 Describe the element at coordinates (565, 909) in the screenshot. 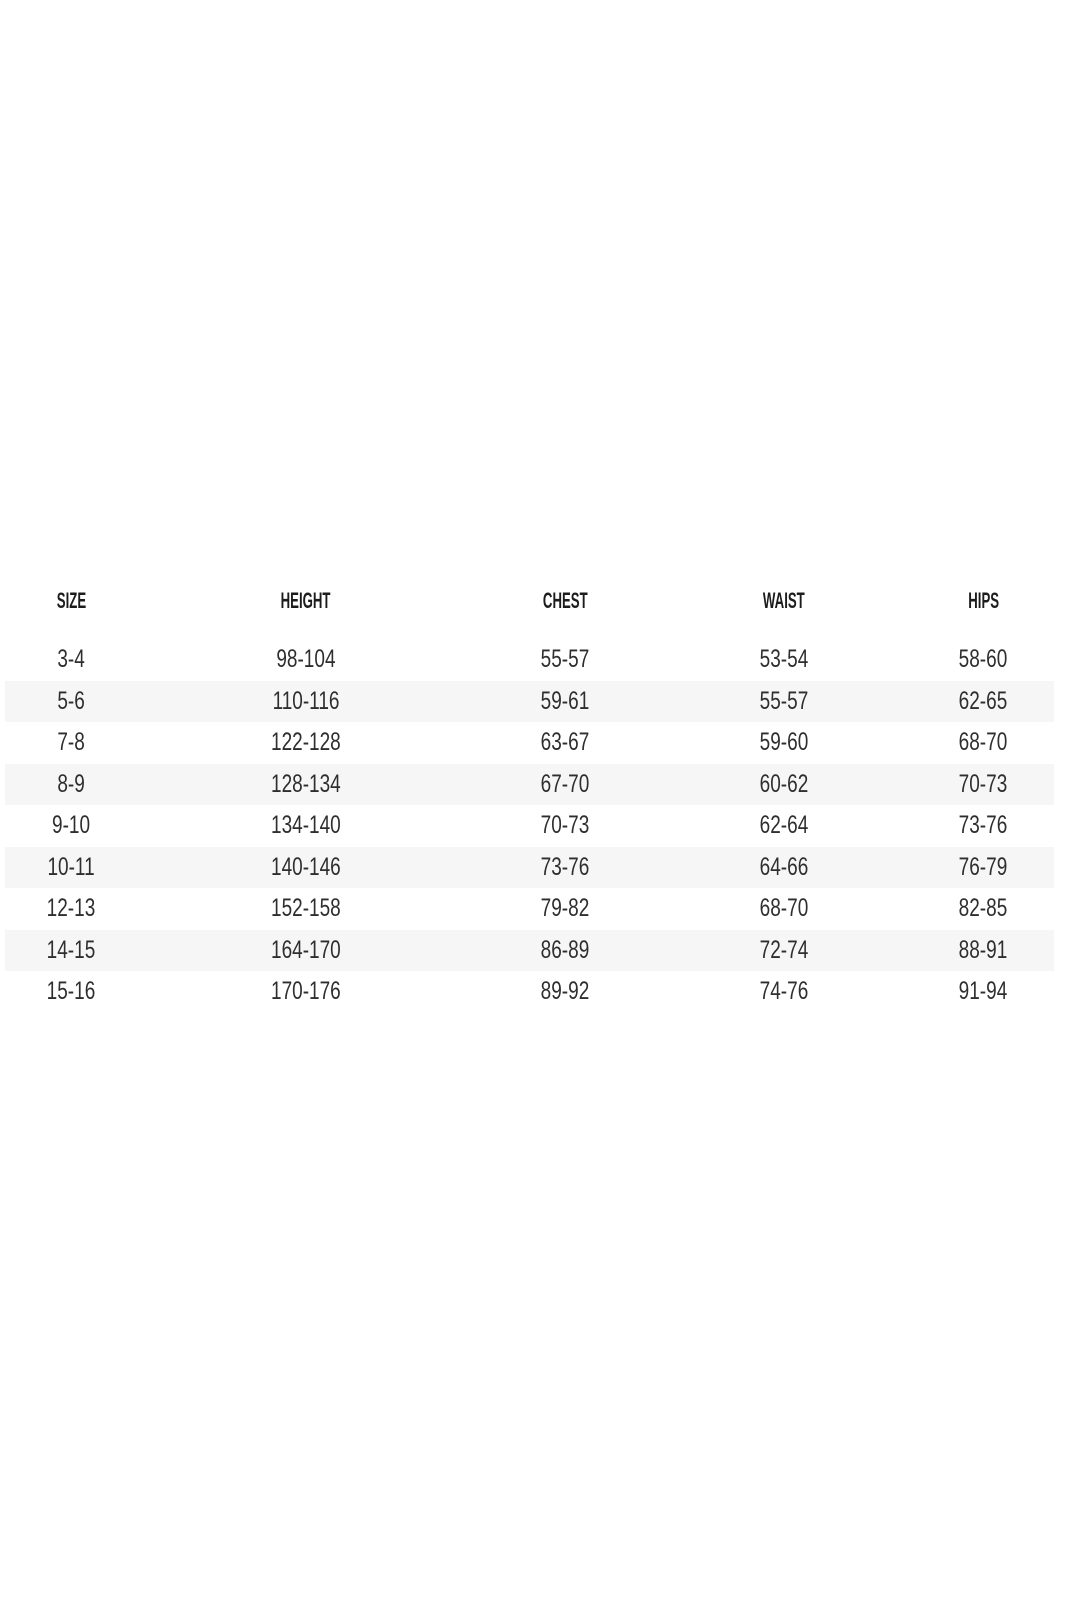

I see `cell-chest: 79-82` at that location.